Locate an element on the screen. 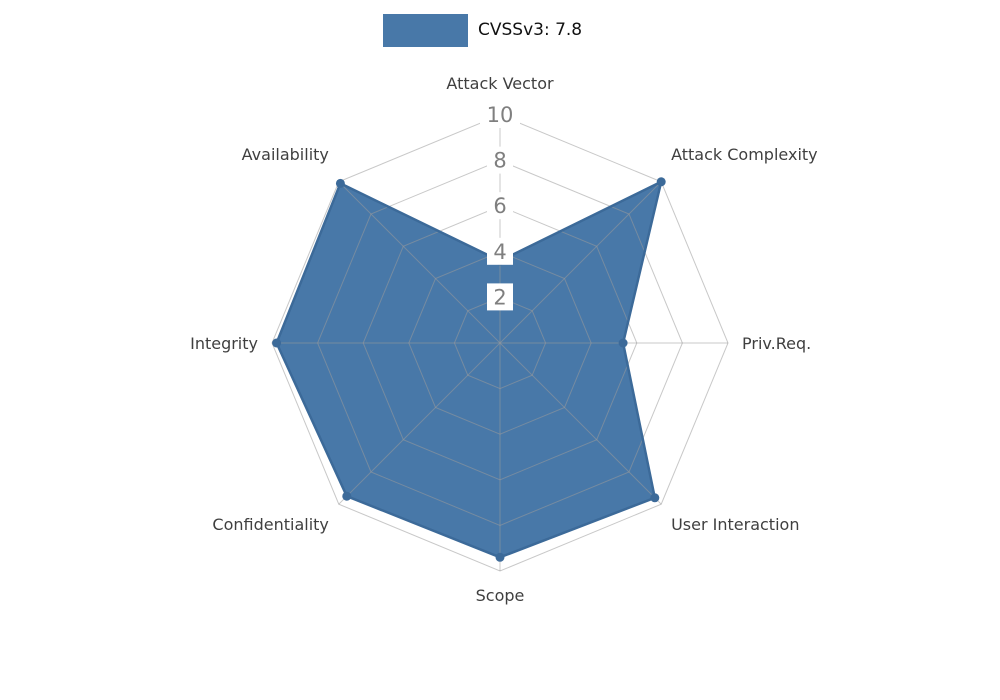 The height and width of the screenshot is (700, 1000). radial-ticks: 2 4 6 8 10 is located at coordinates (500, 206).